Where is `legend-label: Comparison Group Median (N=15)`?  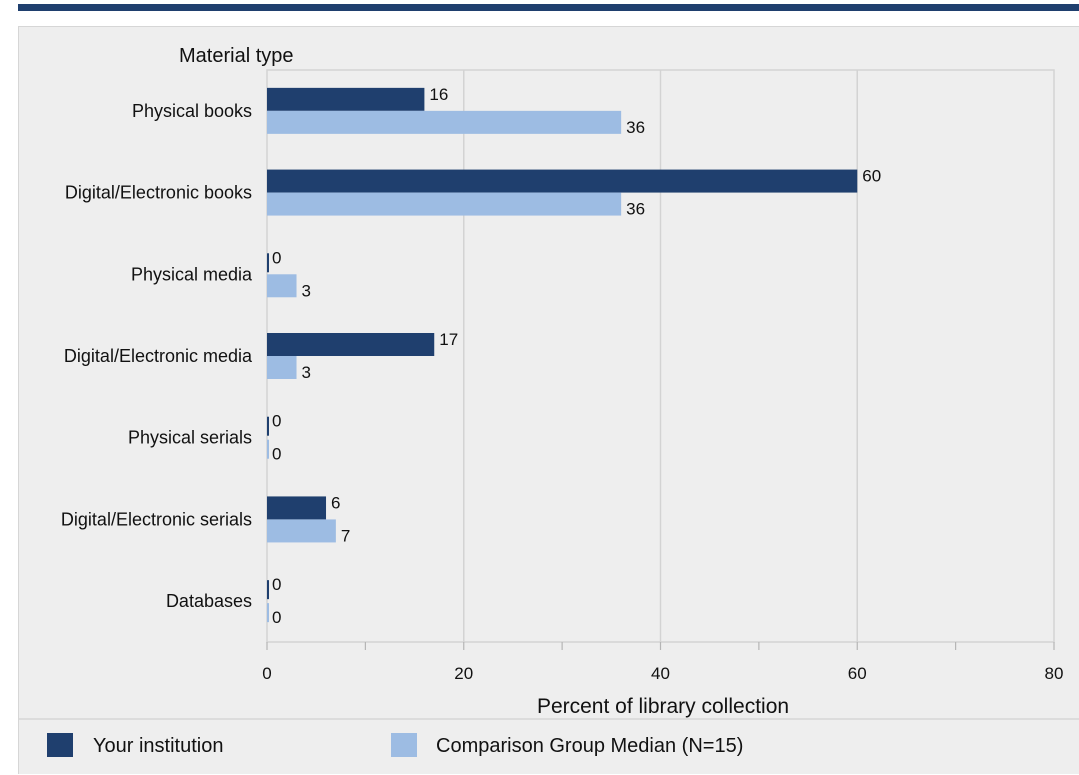 legend-label: Comparison Group Median (N=15) is located at coordinates (589, 746).